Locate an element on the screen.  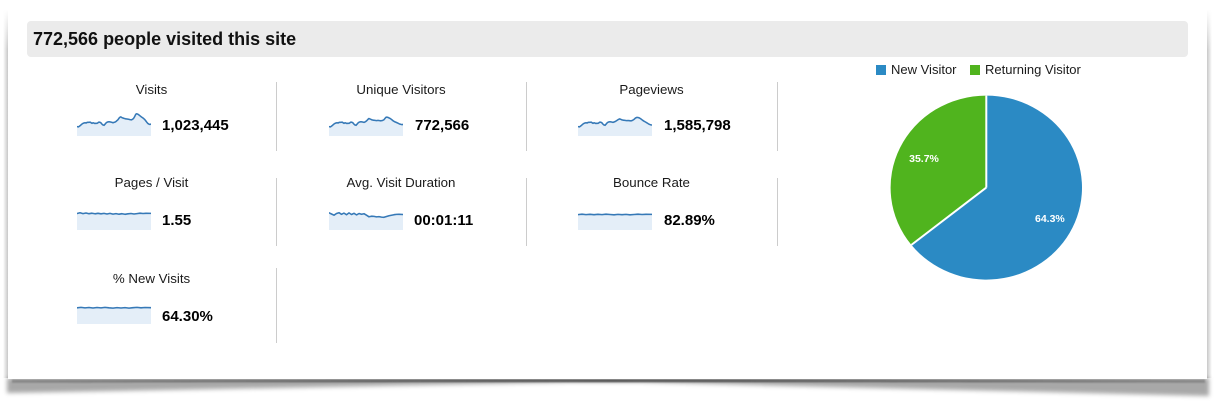
svg-text: 64.3% is located at coordinates (1050, 219).